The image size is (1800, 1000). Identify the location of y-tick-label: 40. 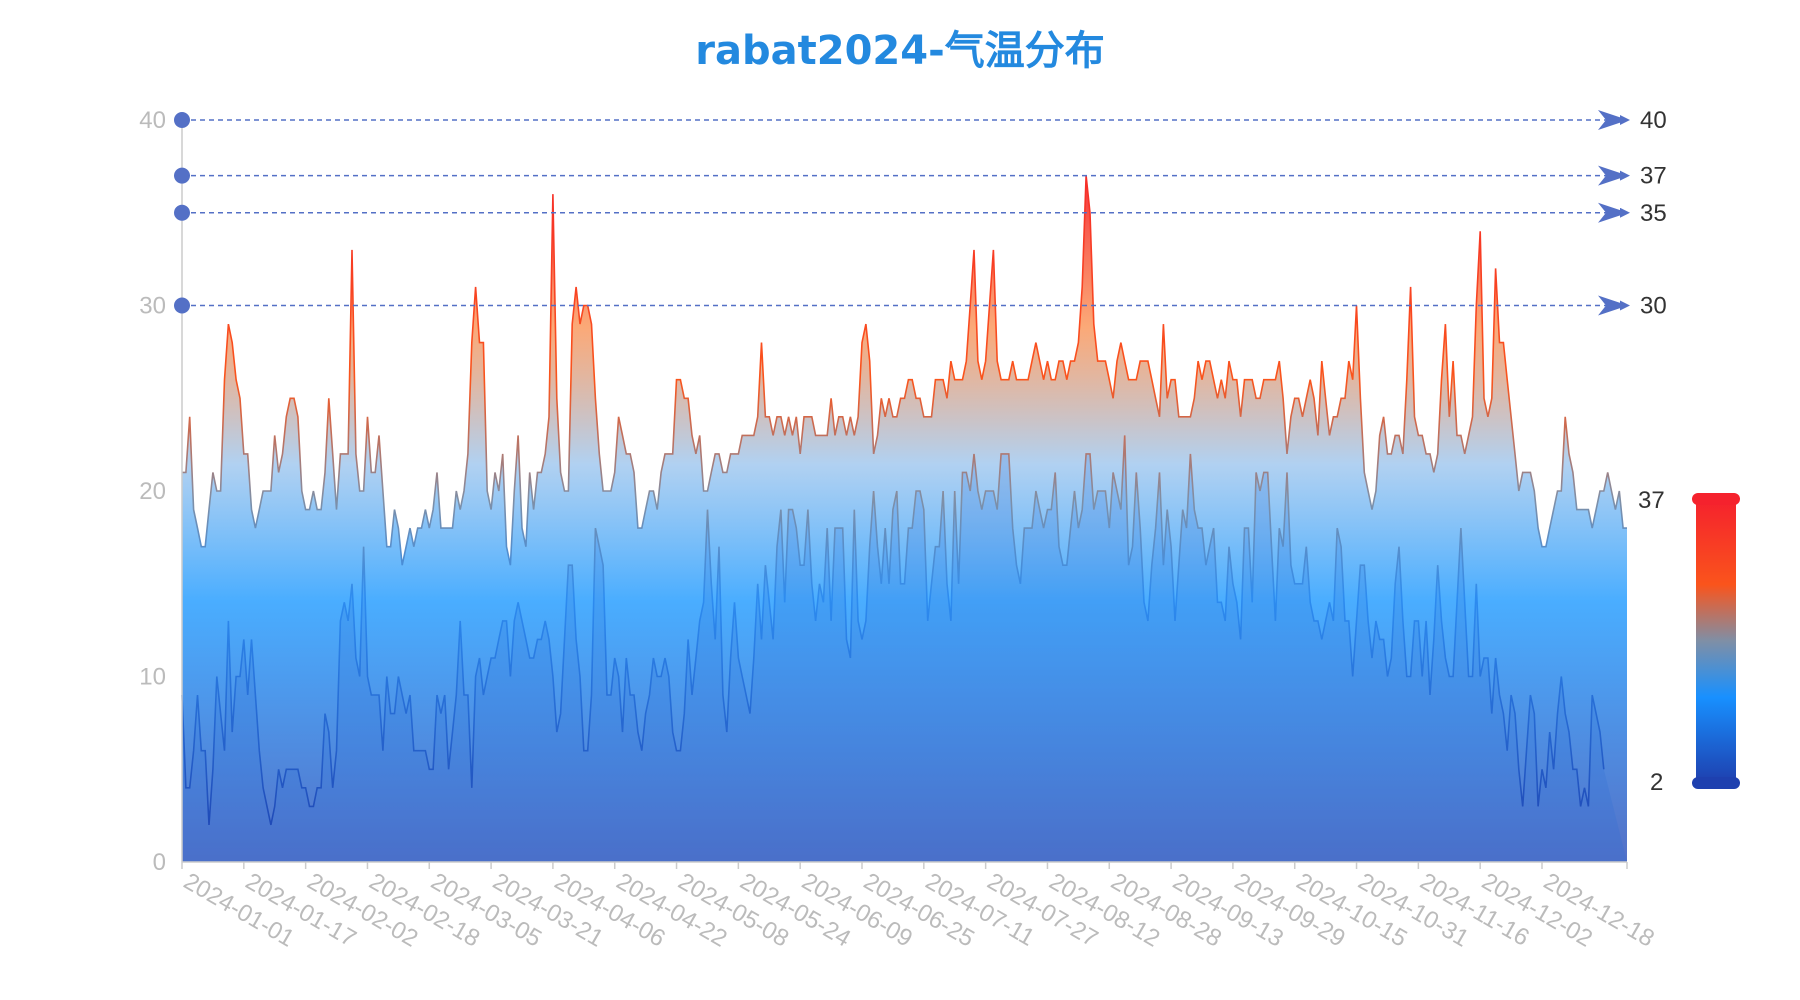
(152, 120).